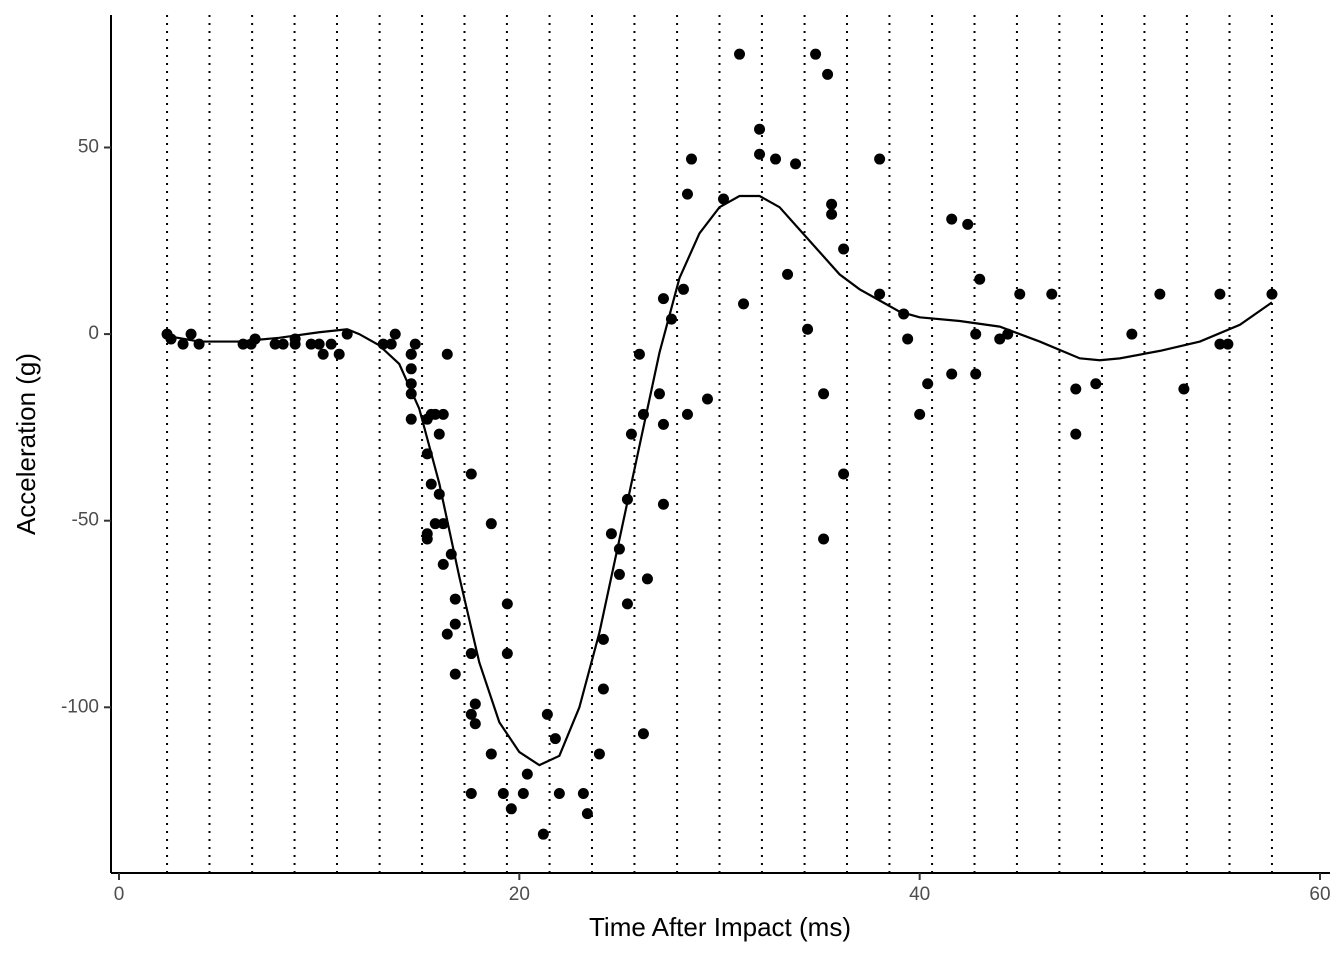 This screenshot has width=1344, height=965. What do you see at coordinates (26, 444) in the screenshot?
I see `y-axis-title: Acceleration (g)` at bounding box center [26, 444].